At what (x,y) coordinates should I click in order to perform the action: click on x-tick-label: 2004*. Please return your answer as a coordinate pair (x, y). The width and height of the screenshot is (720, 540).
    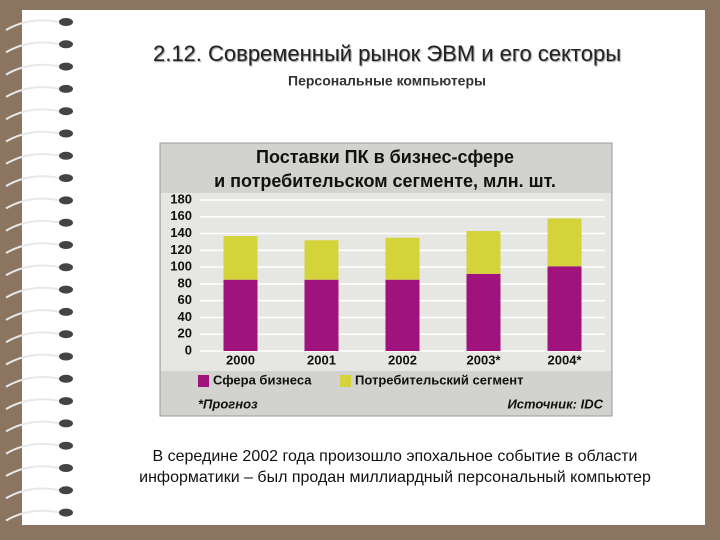
    Looking at the image, I should click on (565, 359).